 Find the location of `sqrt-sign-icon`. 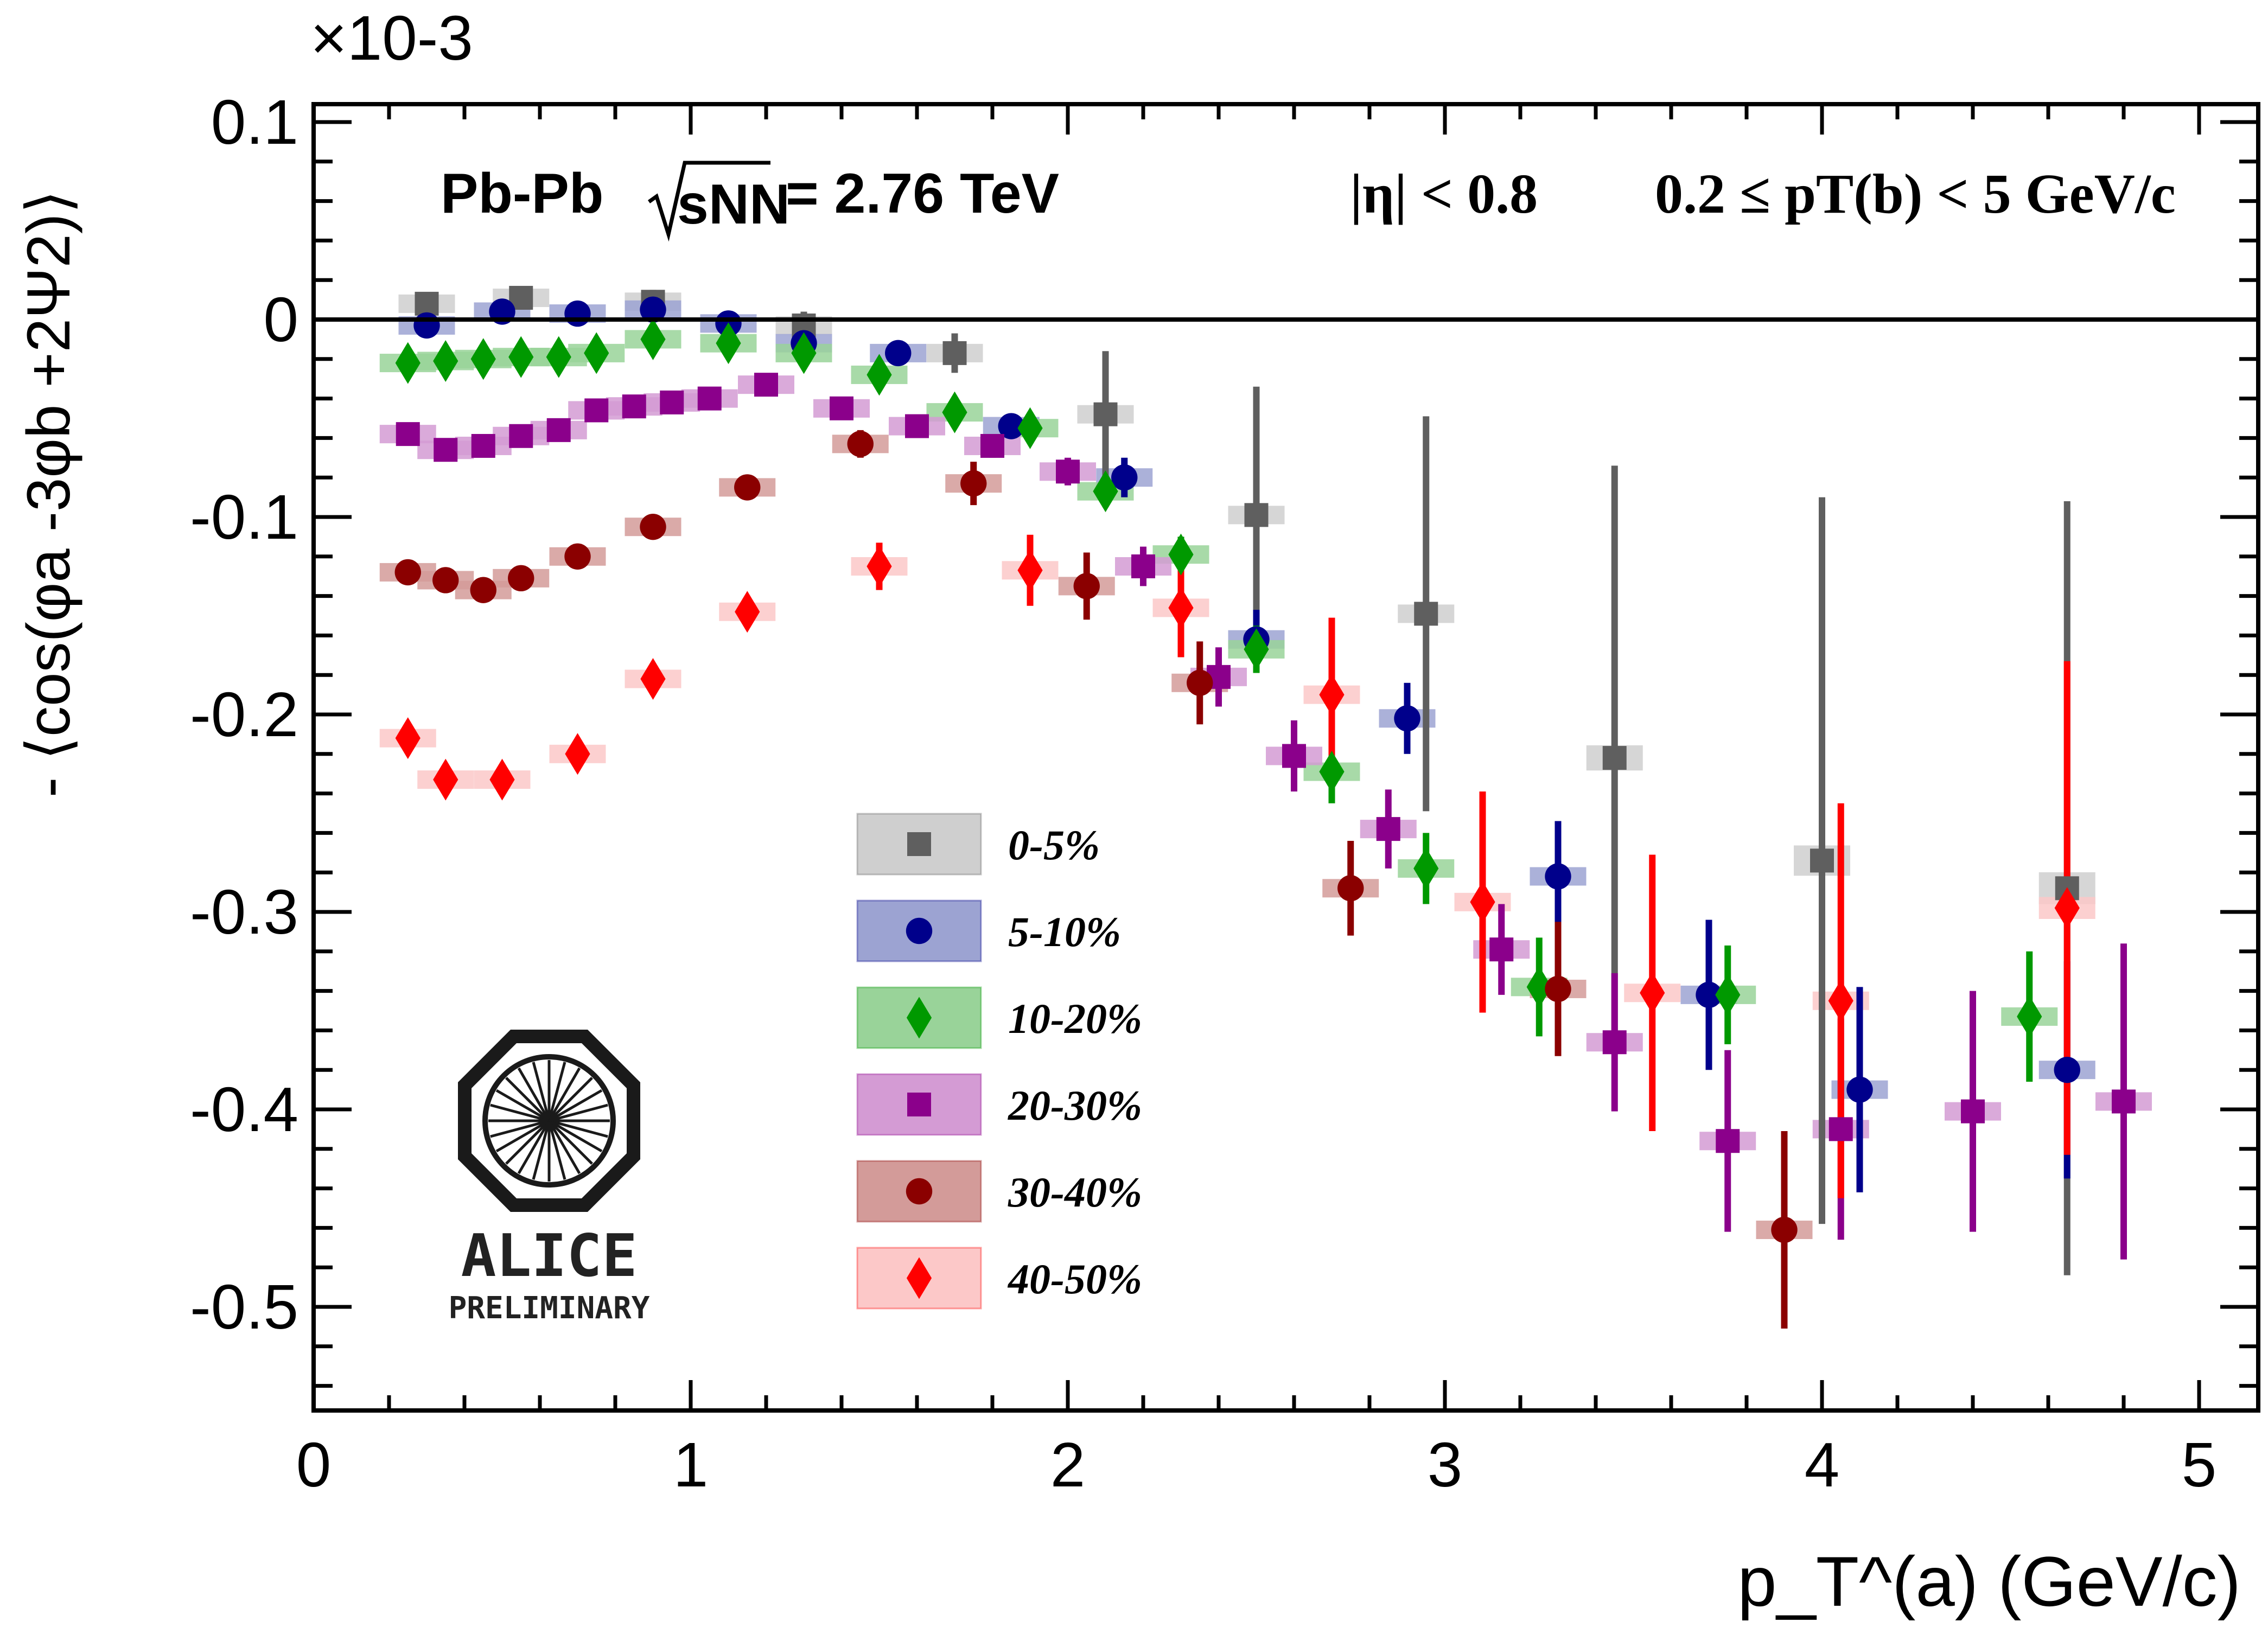

sqrt-sign-icon is located at coordinates (708, 201).